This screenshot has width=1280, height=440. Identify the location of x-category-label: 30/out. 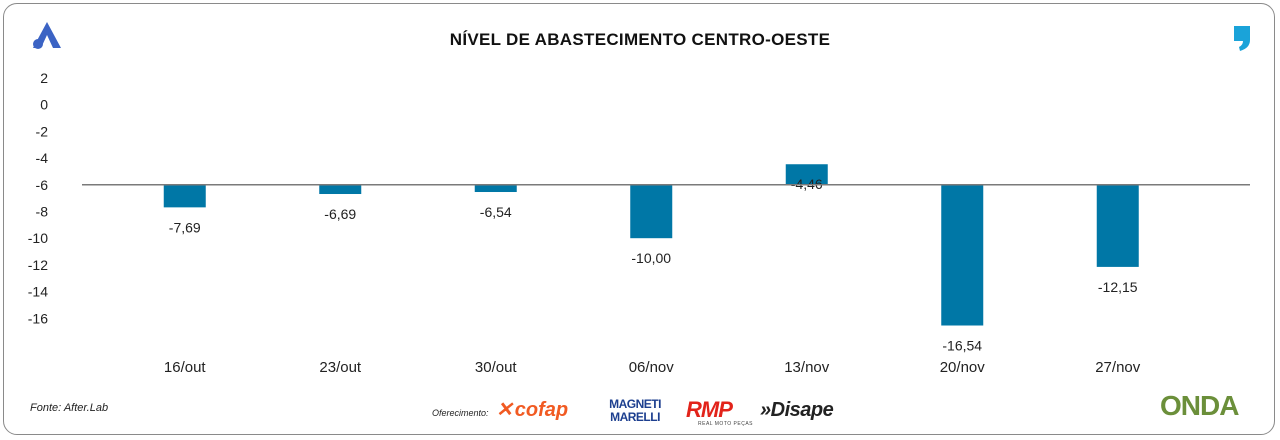
(496, 367).